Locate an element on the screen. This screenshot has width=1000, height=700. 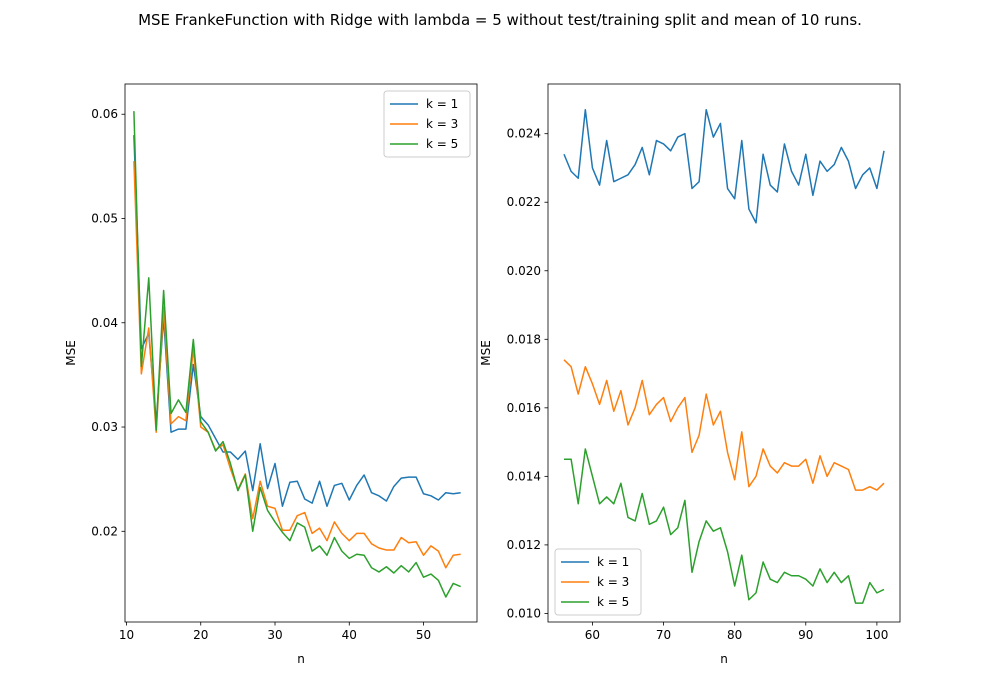
x-tick-label: 50 is located at coordinates (423, 635).